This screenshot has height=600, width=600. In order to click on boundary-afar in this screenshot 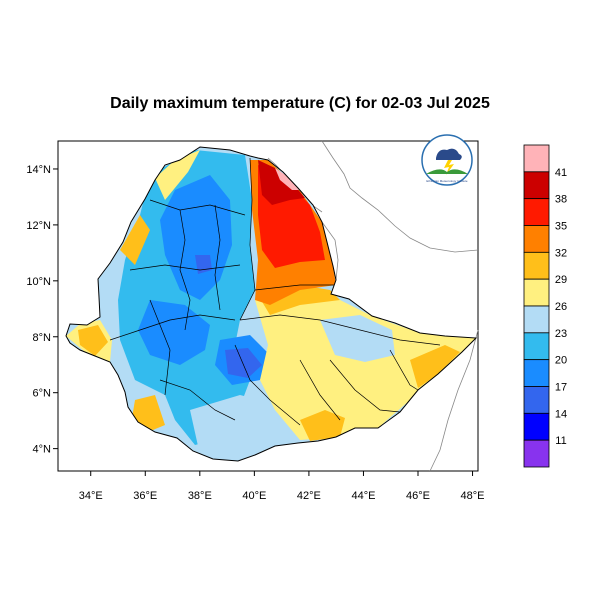, I will do `click(247, 239)`.